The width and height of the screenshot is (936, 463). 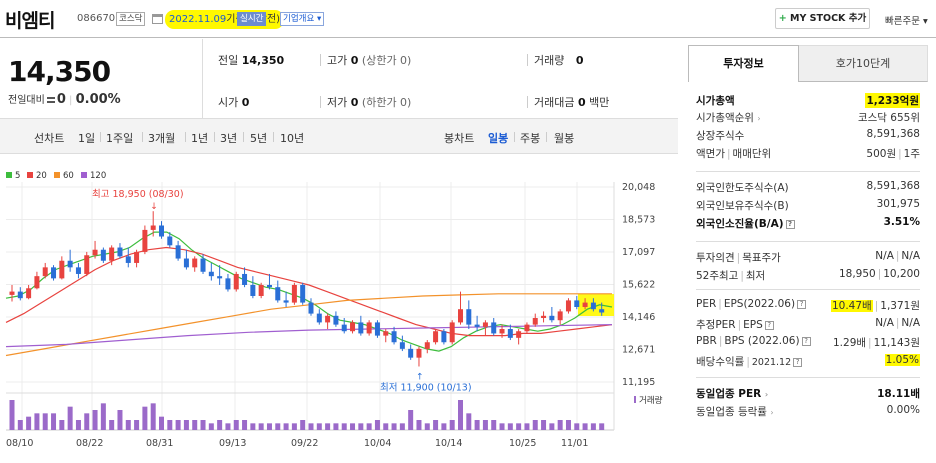 I want to click on x-tick-label: 11/01, so click(x=574, y=443).